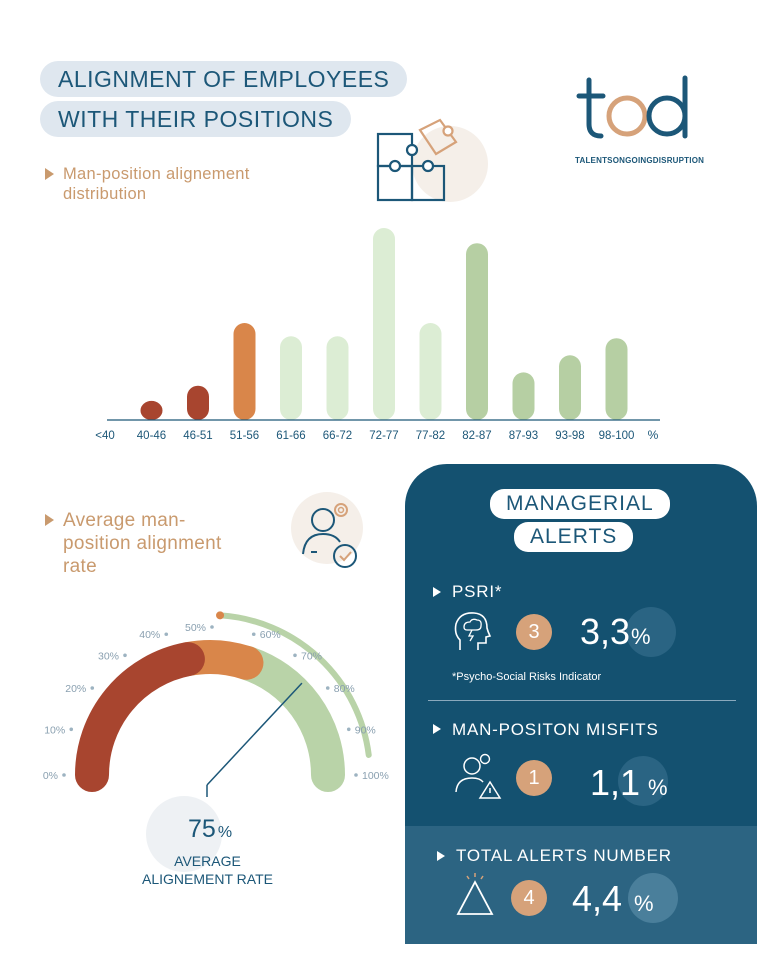  I want to click on gauge-tick-label: 20%, so click(75, 689).